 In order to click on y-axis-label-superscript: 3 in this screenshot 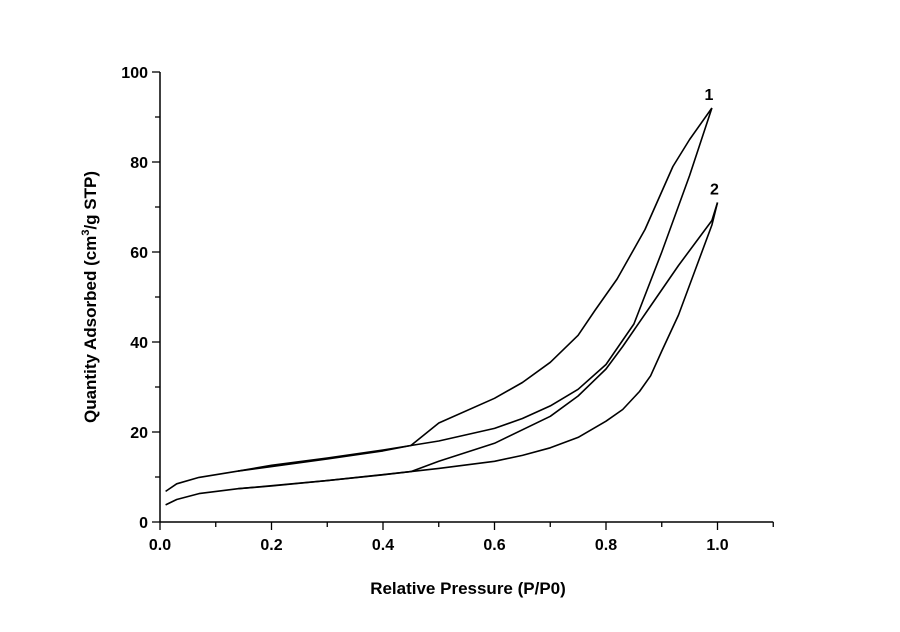, I will do `click(86, 233)`.